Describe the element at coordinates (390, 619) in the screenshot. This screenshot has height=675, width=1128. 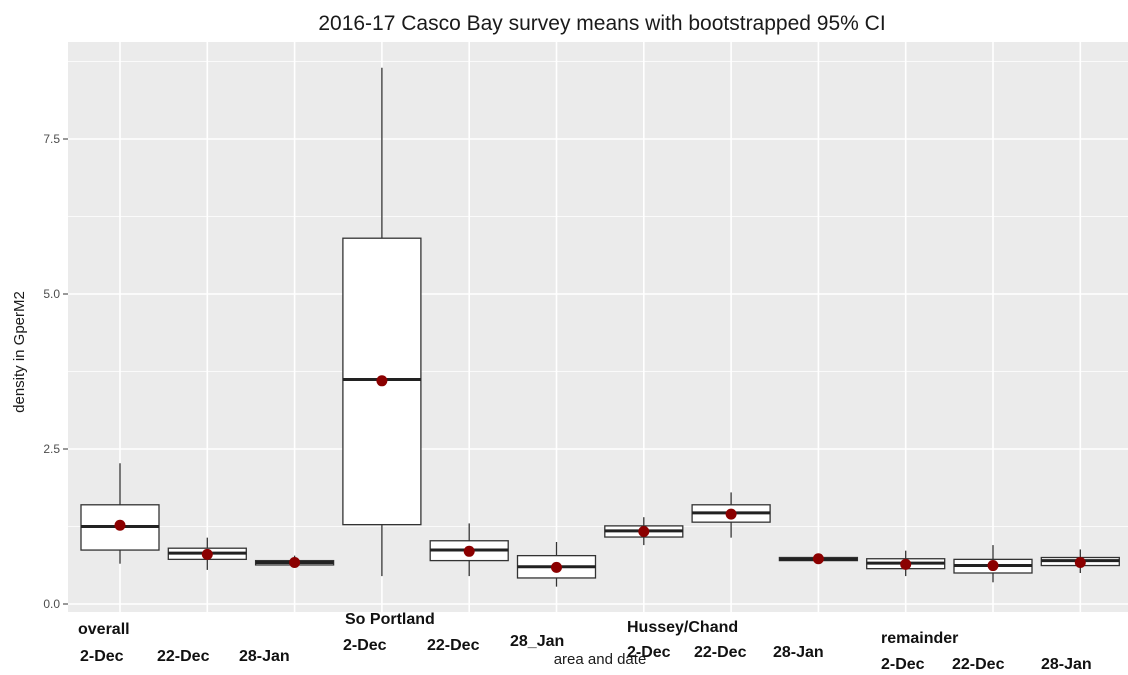
I see `group-label: So Portland` at that location.